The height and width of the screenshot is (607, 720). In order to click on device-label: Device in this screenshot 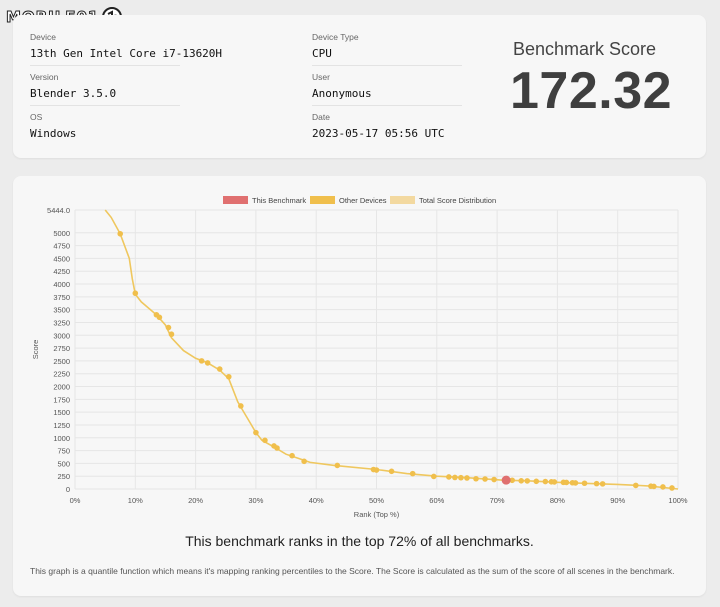, I will do `click(43, 37)`.